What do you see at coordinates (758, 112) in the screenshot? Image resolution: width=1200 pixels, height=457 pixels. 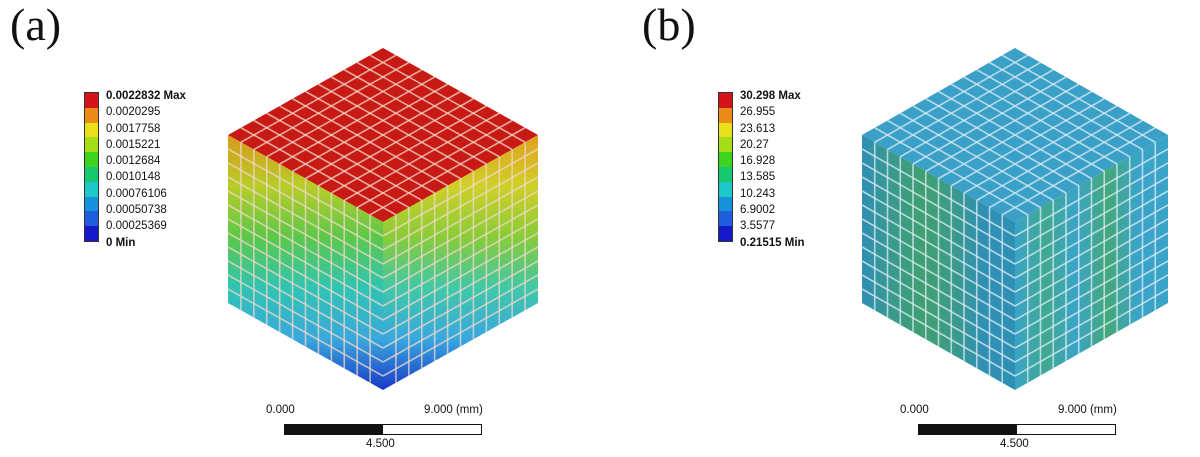 I see `legend-label: 26.955` at bounding box center [758, 112].